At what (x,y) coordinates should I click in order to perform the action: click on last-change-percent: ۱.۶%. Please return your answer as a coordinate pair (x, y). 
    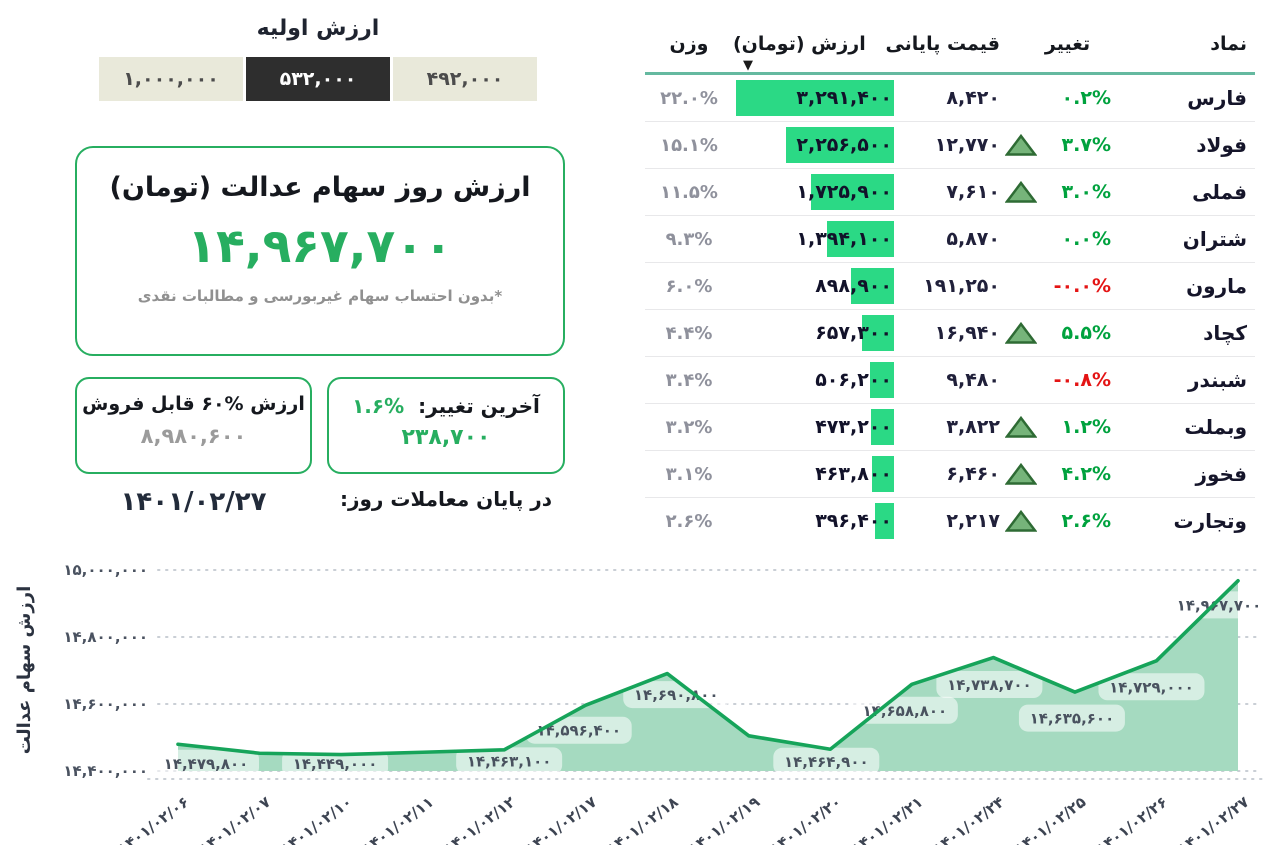
    Looking at the image, I should click on (378, 406).